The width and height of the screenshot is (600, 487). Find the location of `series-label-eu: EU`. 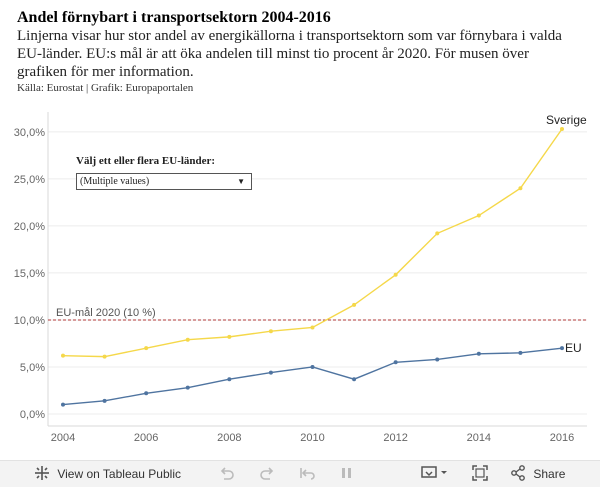

series-label-eu: EU is located at coordinates (573, 348).